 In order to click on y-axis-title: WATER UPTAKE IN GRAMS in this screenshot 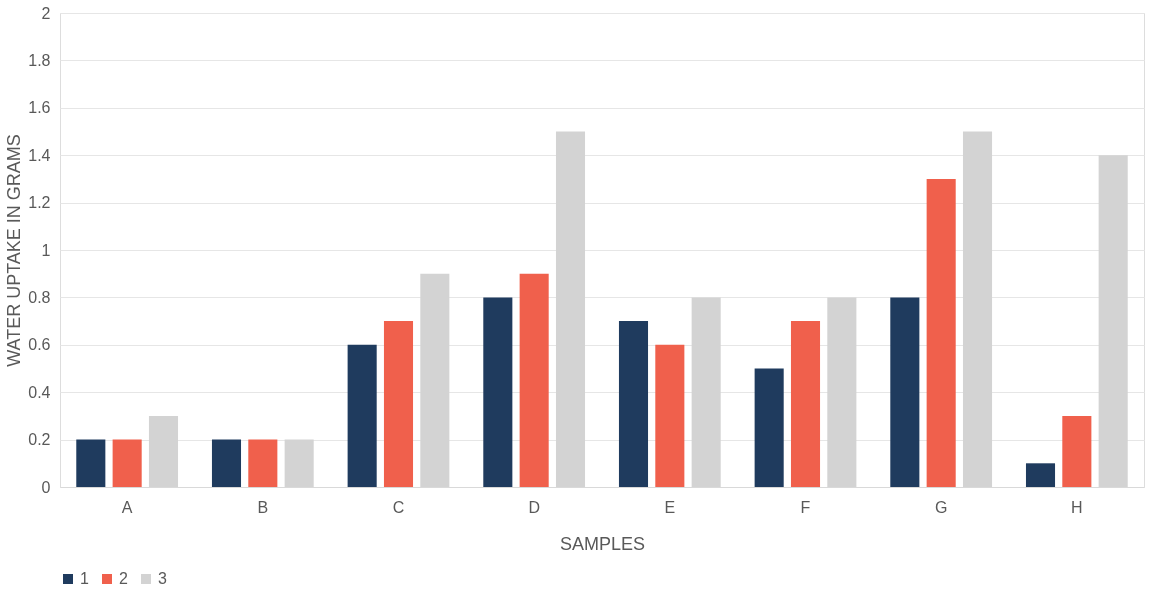, I will do `click(14, 250)`.